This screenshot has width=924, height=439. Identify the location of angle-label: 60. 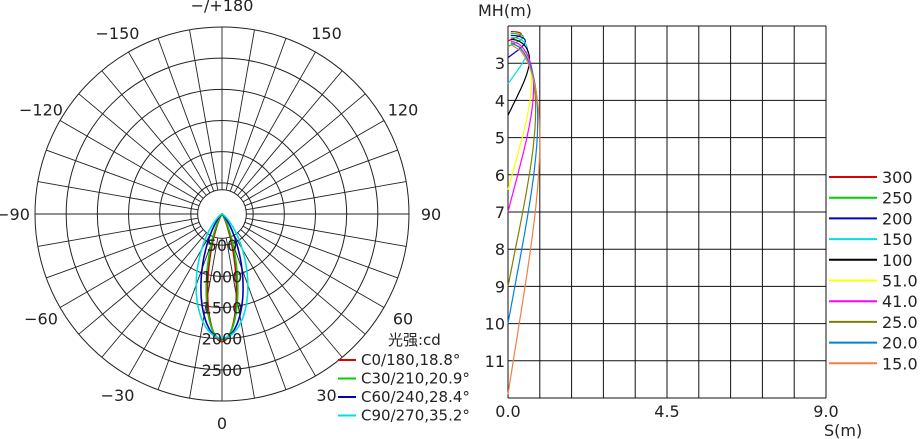
(403, 319).